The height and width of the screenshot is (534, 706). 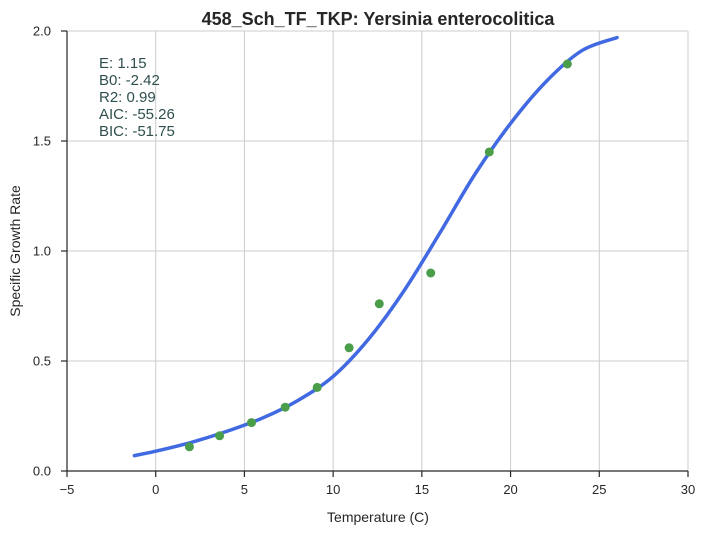 What do you see at coordinates (155, 489) in the screenshot?
I see `x-tick-label-1: 0` at bounding box center [155, 489].